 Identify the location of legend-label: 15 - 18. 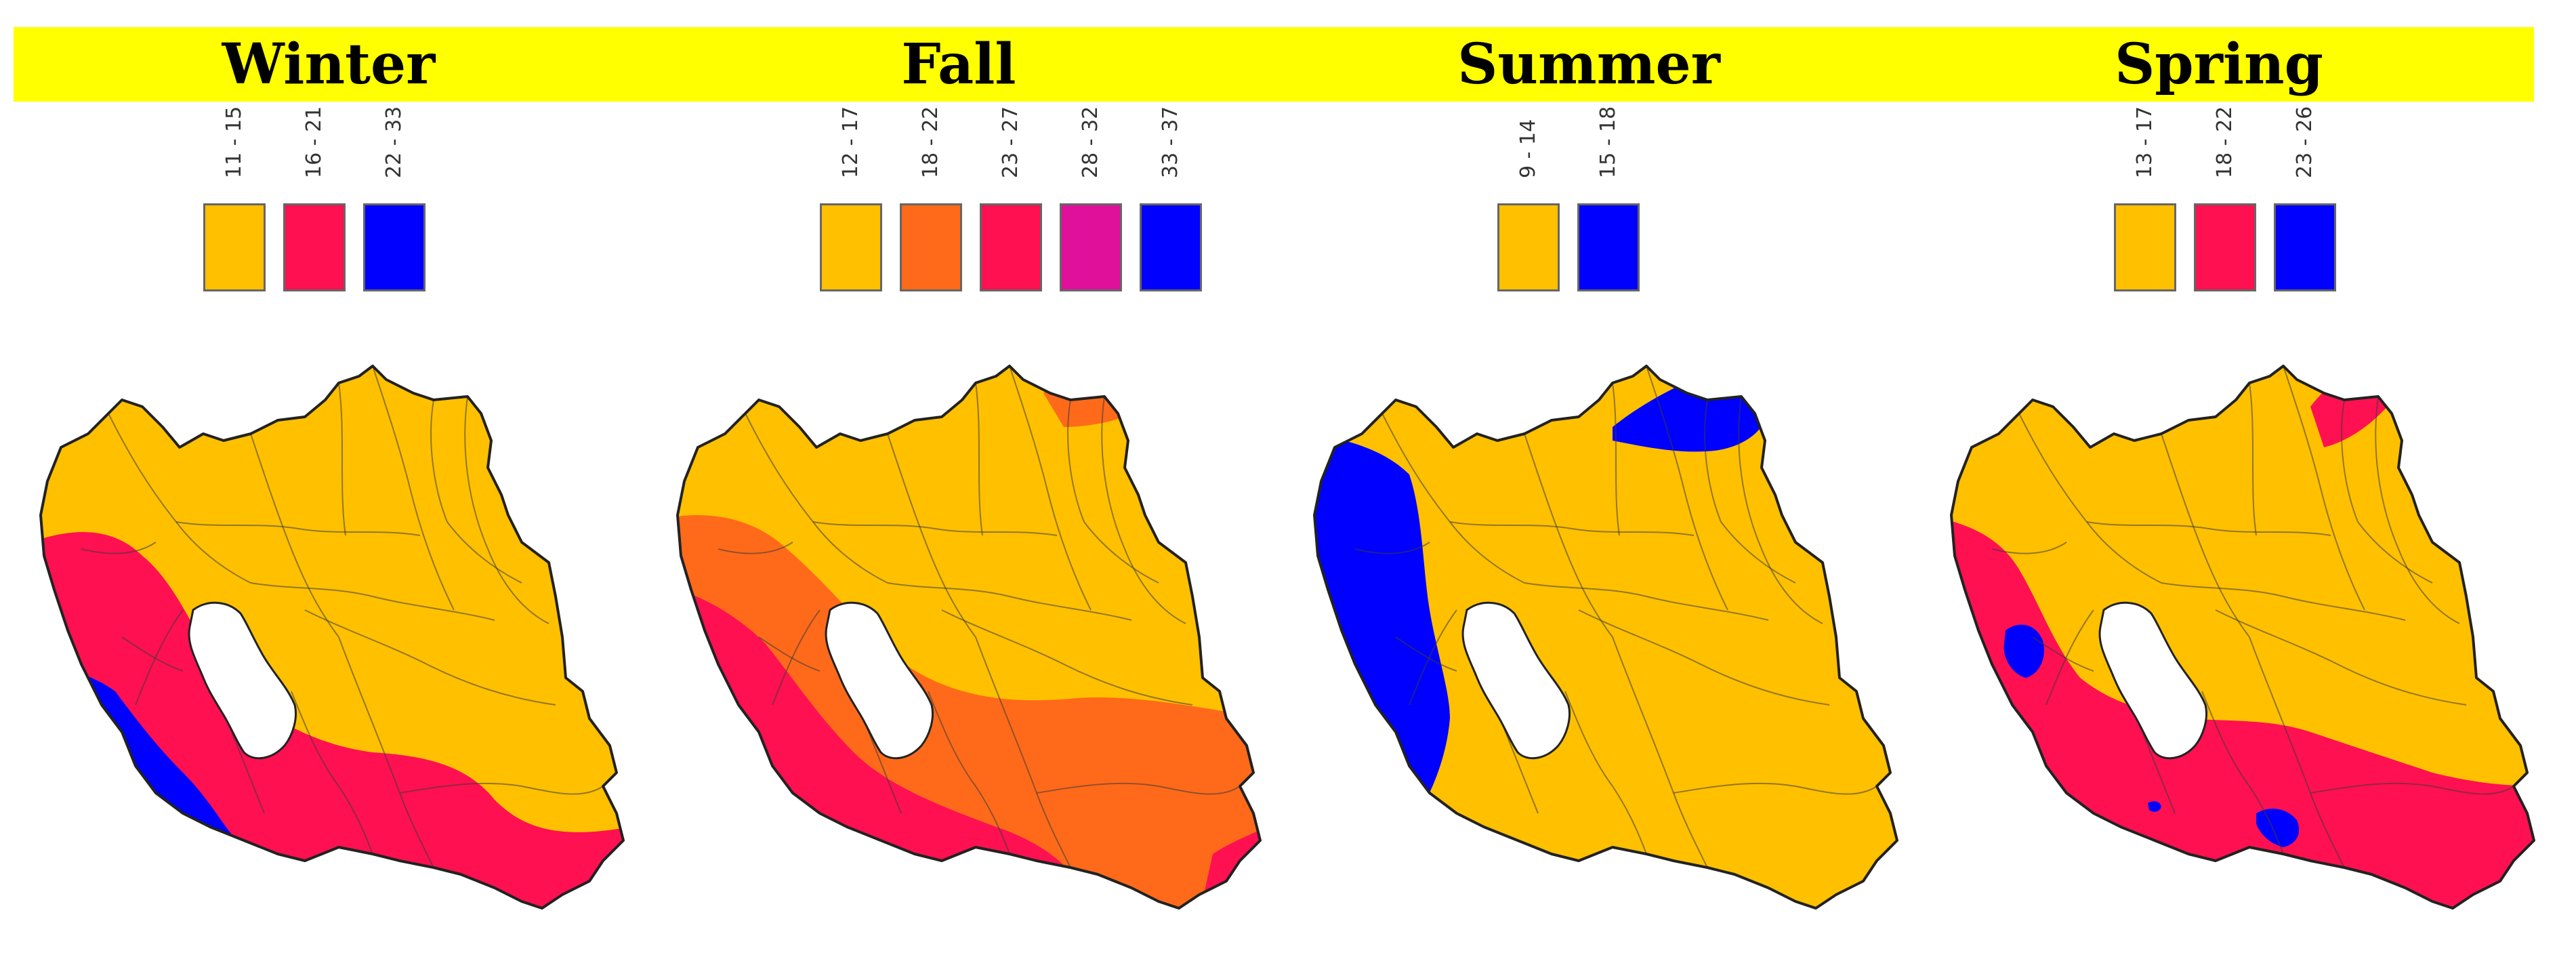
(1608, 142).